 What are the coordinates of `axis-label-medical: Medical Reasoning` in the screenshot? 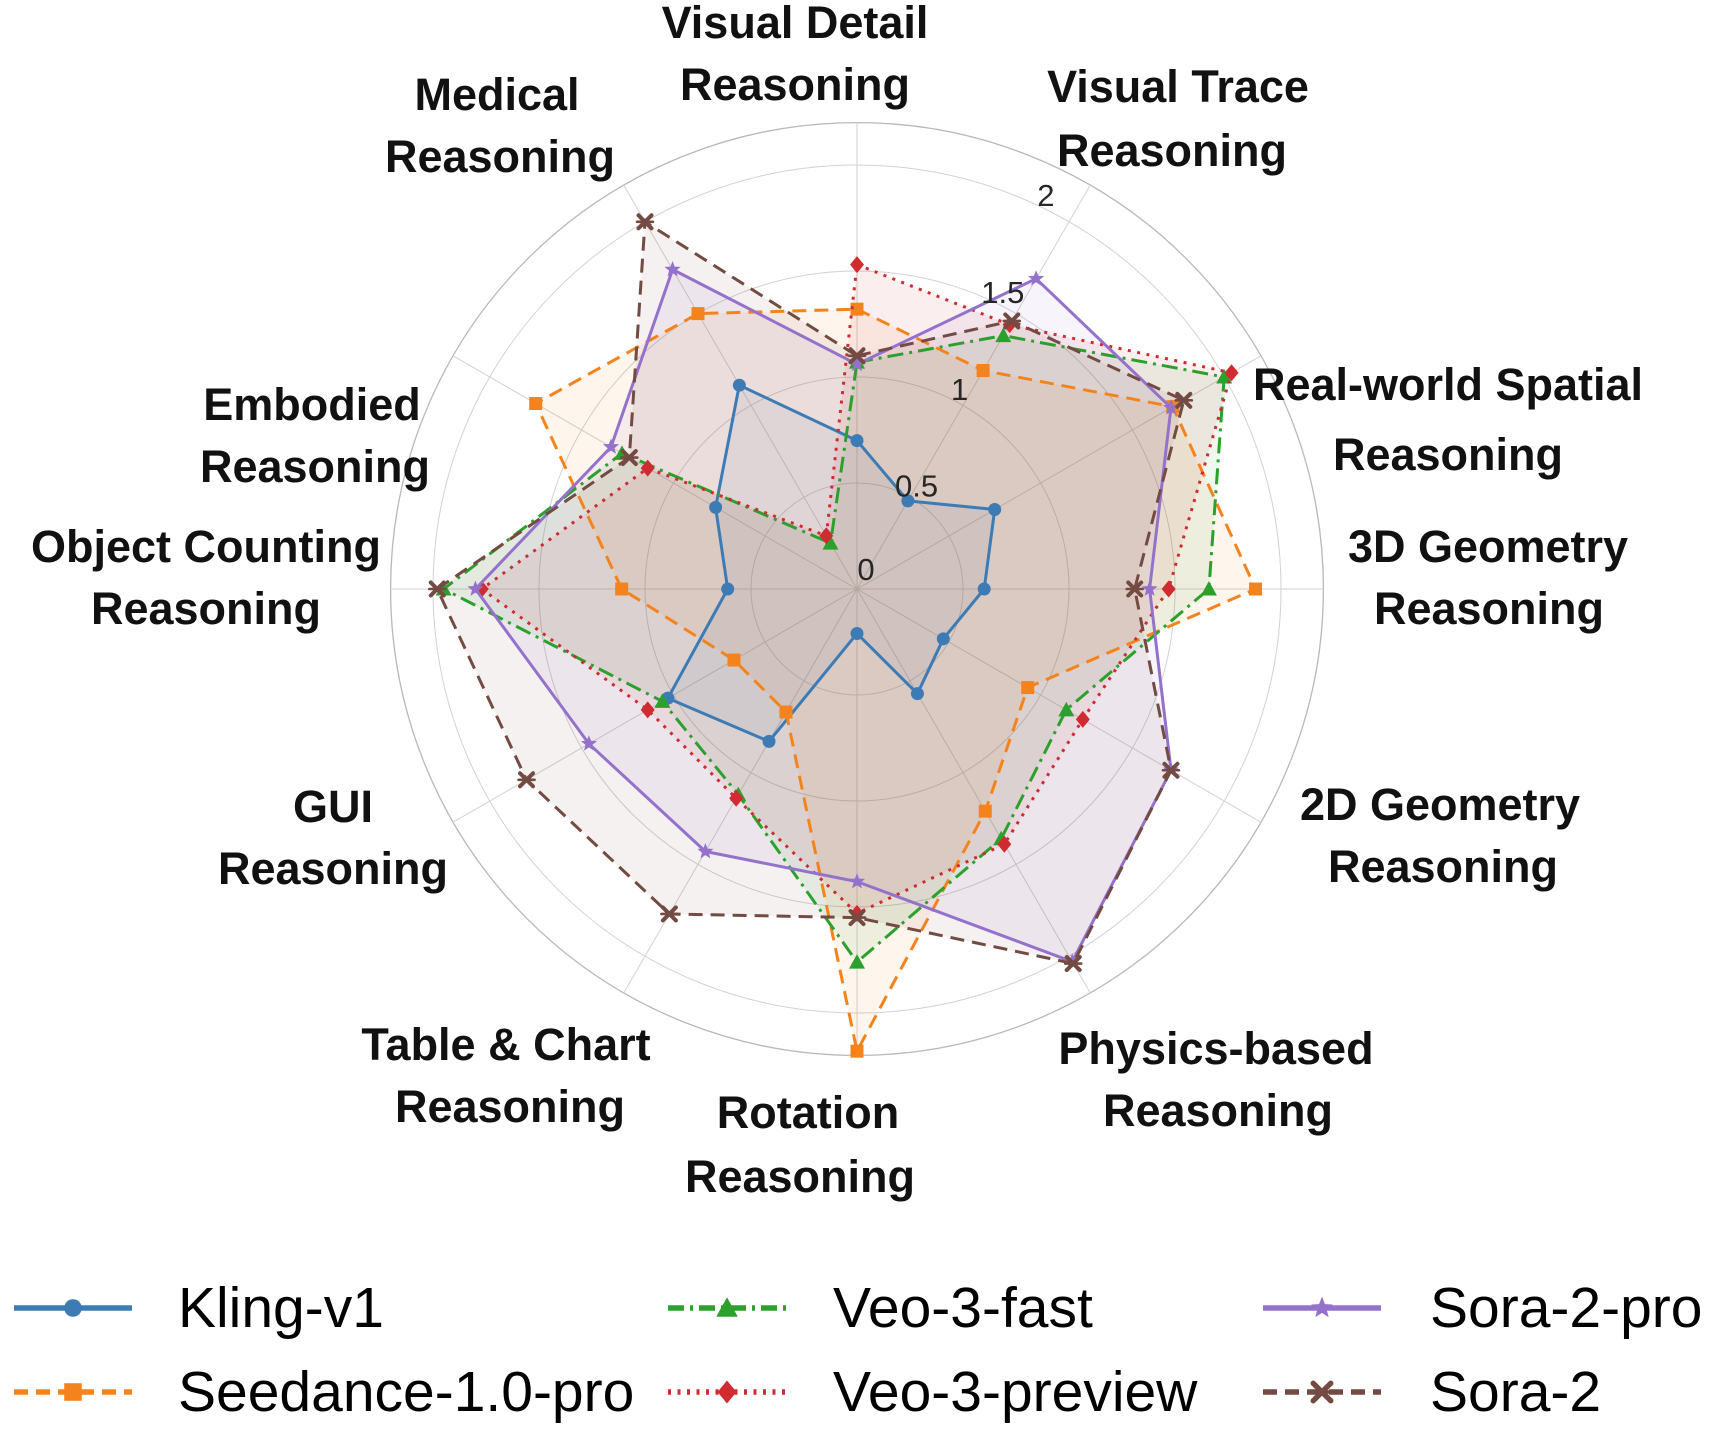 It's located at (500, 125).